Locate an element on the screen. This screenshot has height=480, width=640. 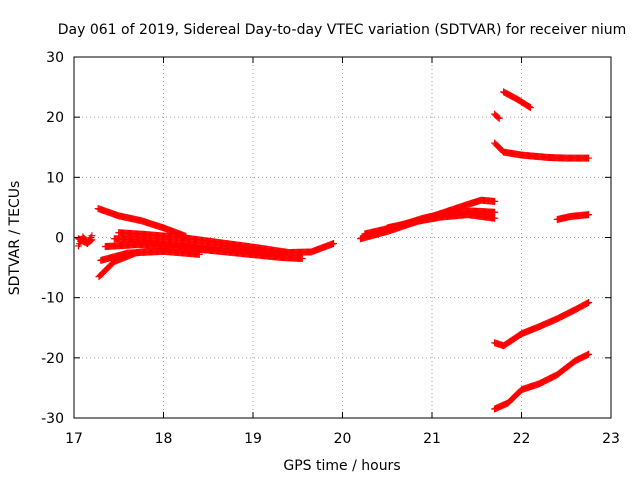
x-tick-label: 17 is located at coordinates (74, 439).